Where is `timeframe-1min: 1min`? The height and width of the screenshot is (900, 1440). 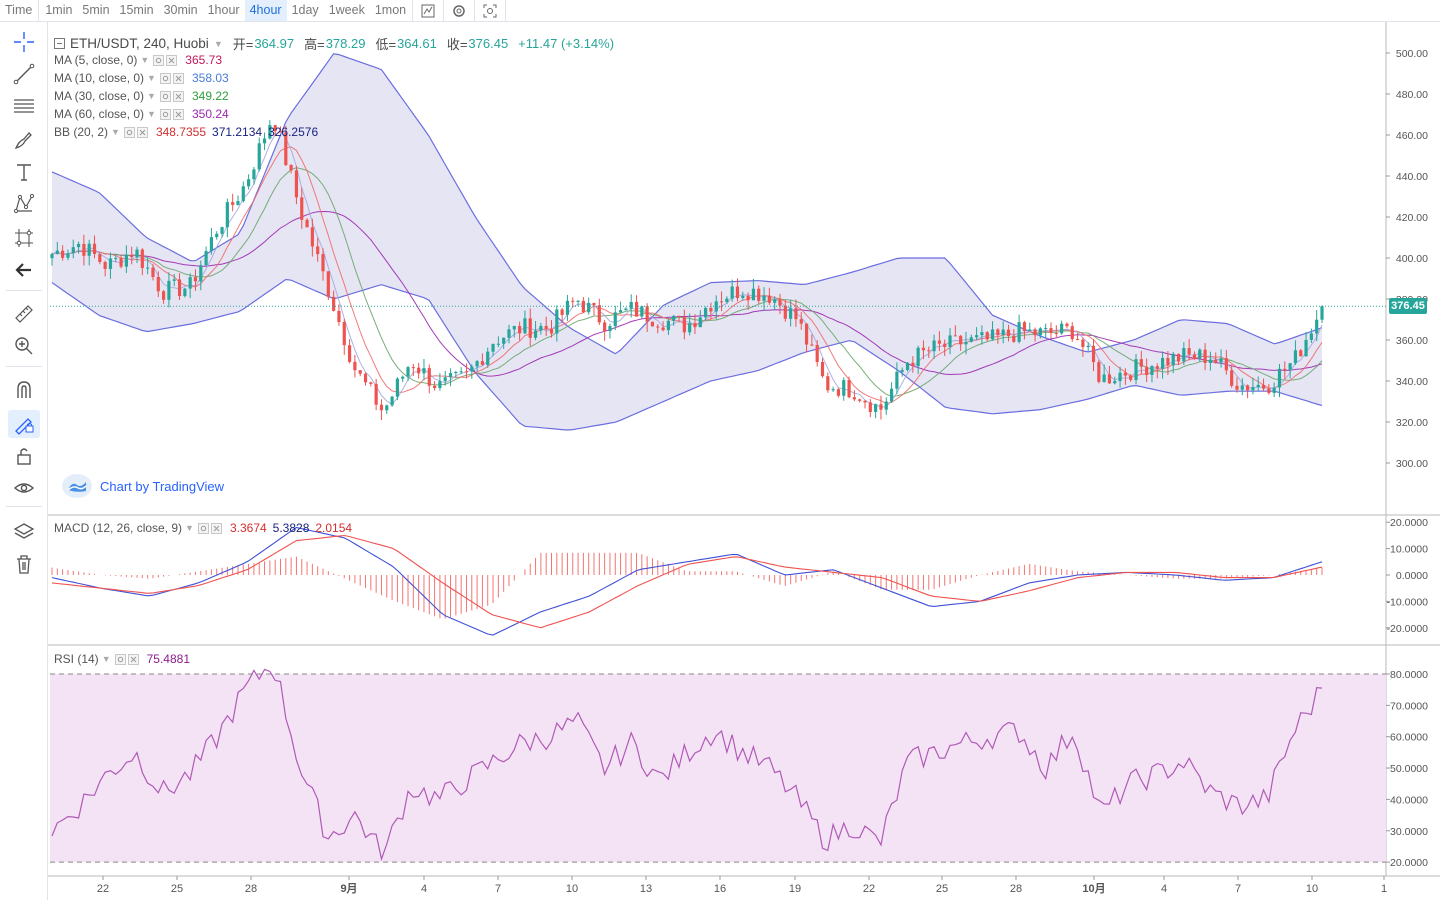 timeframe-1min: 1min is located at coordinates (59, 10).